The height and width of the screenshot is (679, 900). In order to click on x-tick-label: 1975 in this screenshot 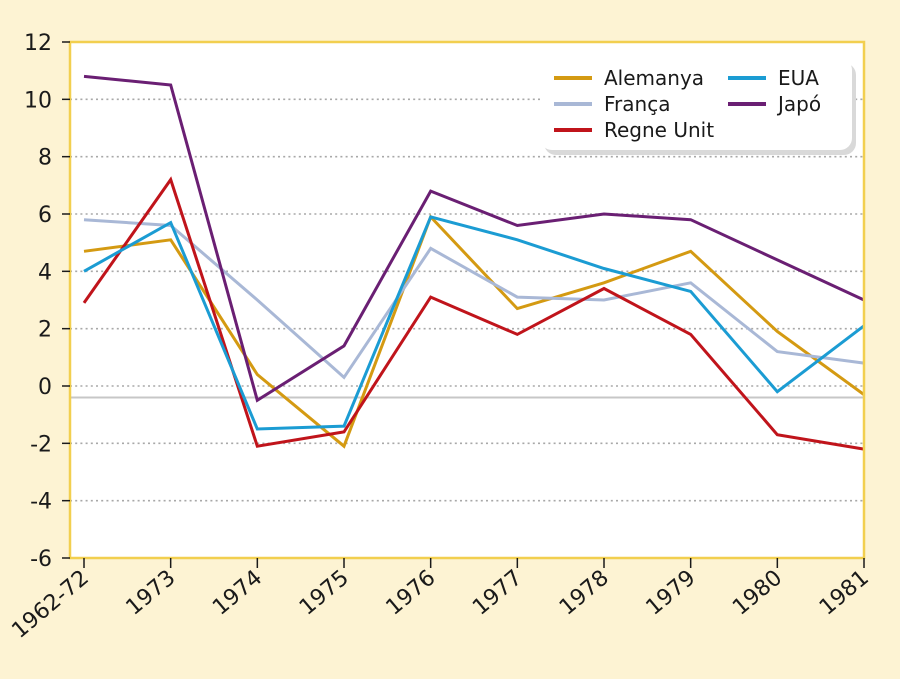, I will do `click(324, 592)`.